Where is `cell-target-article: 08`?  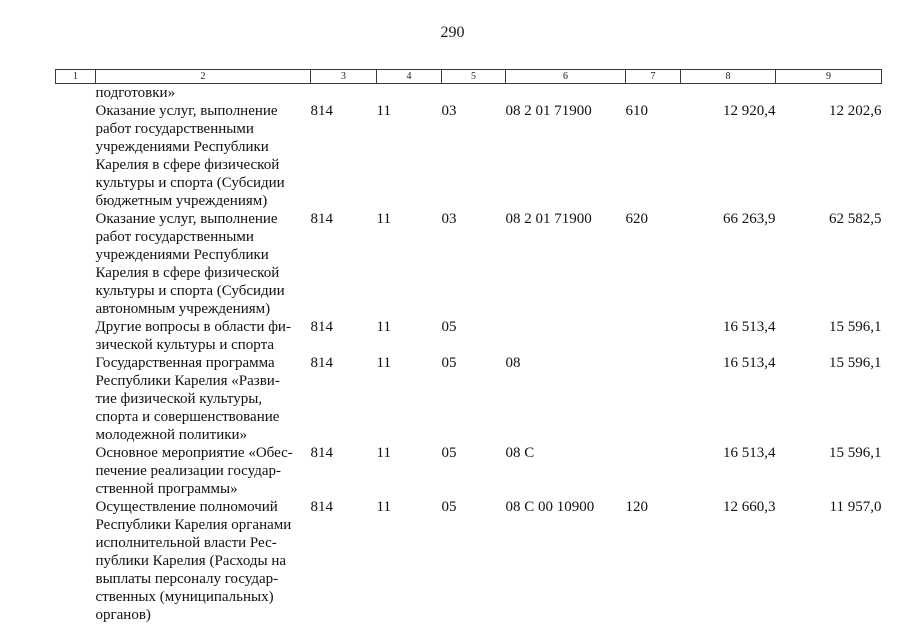 cell-target-article: 08 is located at coordinates (513, 363).